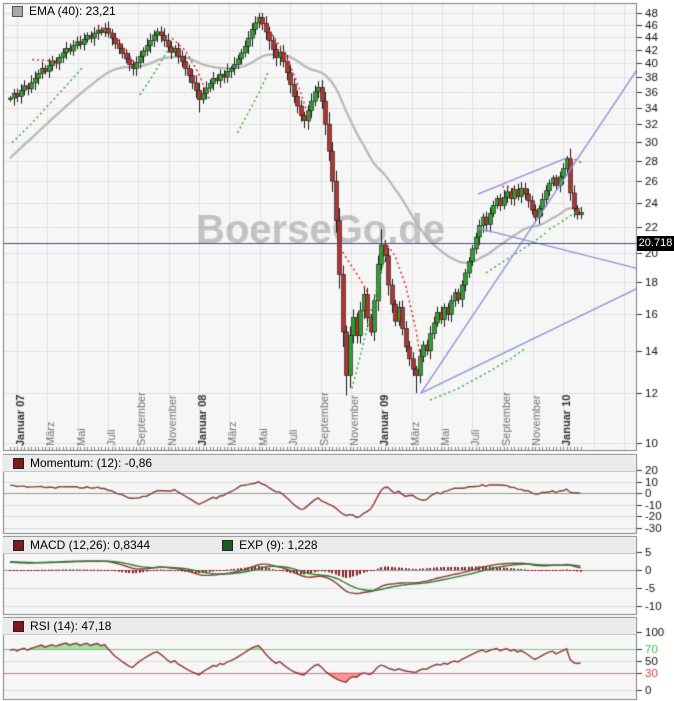  Describe the element at coordinates (655, 243) in the screenshot. I see `last-price-label: 20.718` at that location.